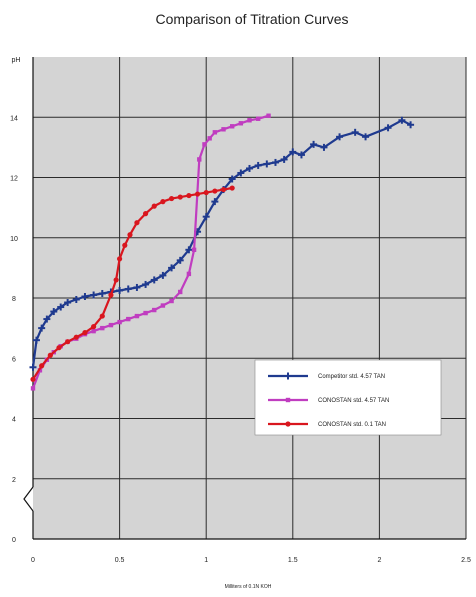 This screenshot has height=597, width=476. Describe the element at coordinates (379, 560) in the screenshot. I see `x-tick-label: 2` at that location.